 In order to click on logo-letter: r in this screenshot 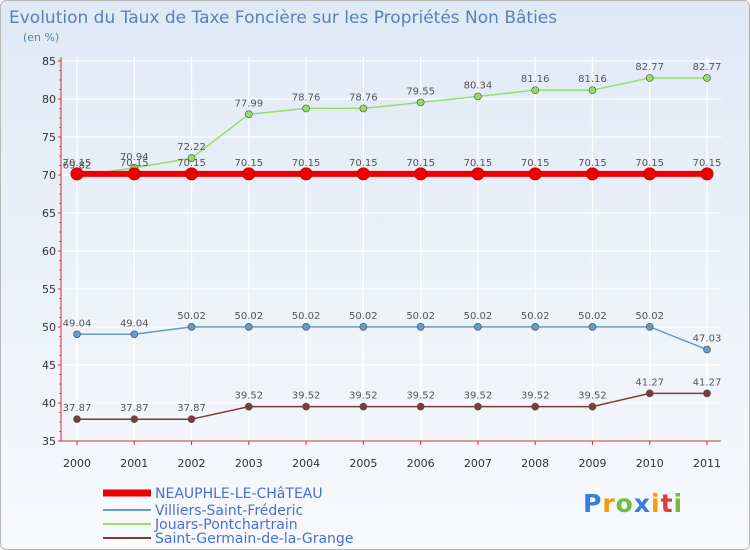, I will do `click(609, 503)`.